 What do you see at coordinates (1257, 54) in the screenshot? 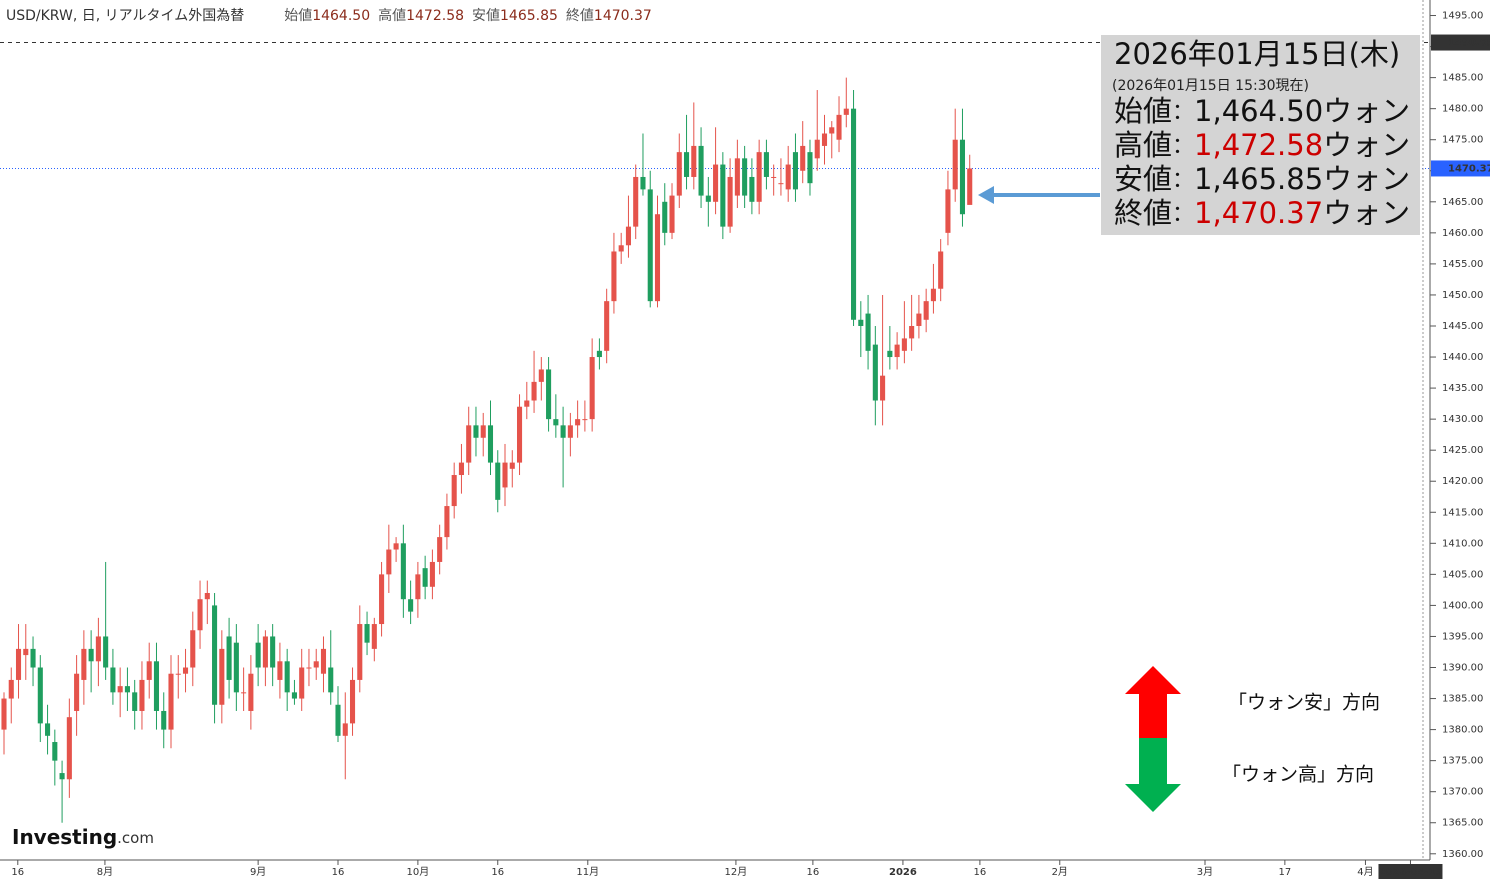
I see `info-date: 2026年01月15日(木)` at bounding box center [1257, 54].